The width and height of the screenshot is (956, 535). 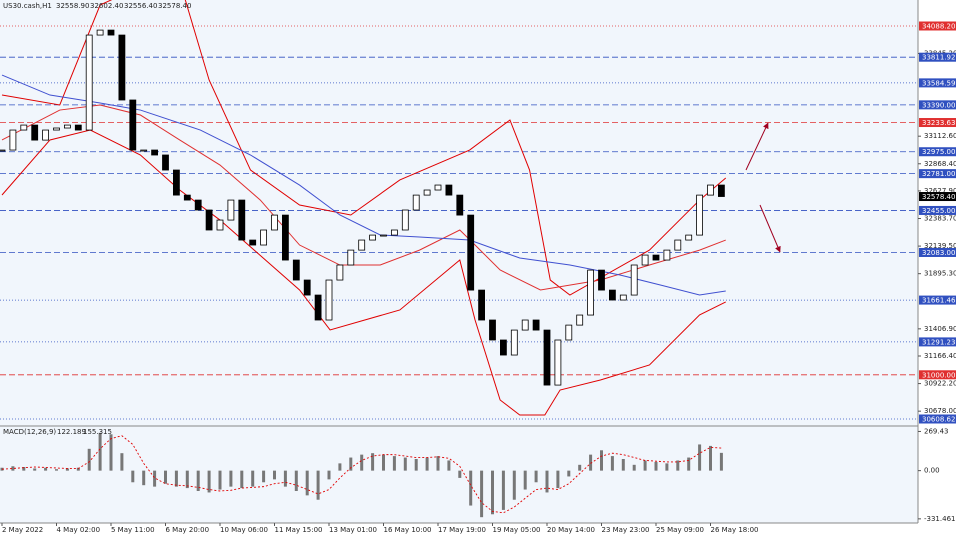 I want to click on level-label: 33390.00, so click(x=938, y=105).